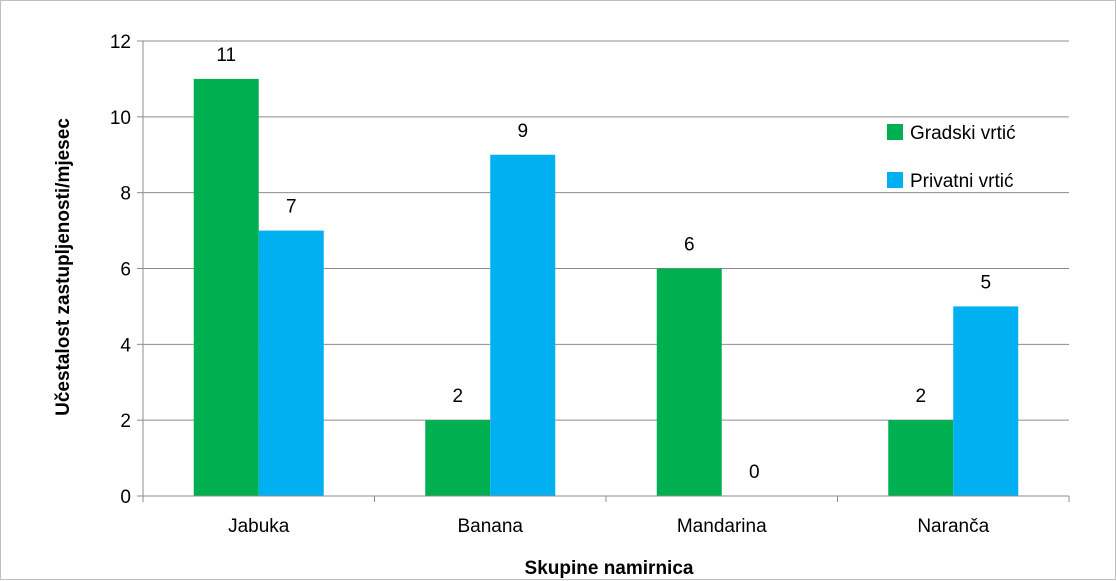 This screenshot has height=581, width=1116. What do you see at coordinates (951, 157) in the screenshot?
I see `legend: Gradski vrtić Privatni vrtić` at bounding box center [951, 157].